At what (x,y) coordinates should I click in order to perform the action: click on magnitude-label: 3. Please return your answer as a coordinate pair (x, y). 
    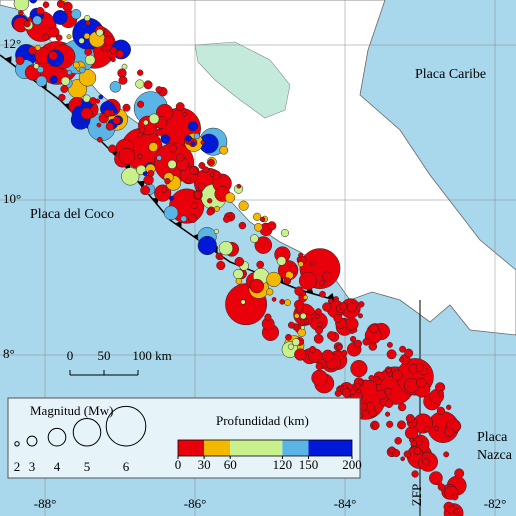
    Looking at the image, I should click on (32, 466).